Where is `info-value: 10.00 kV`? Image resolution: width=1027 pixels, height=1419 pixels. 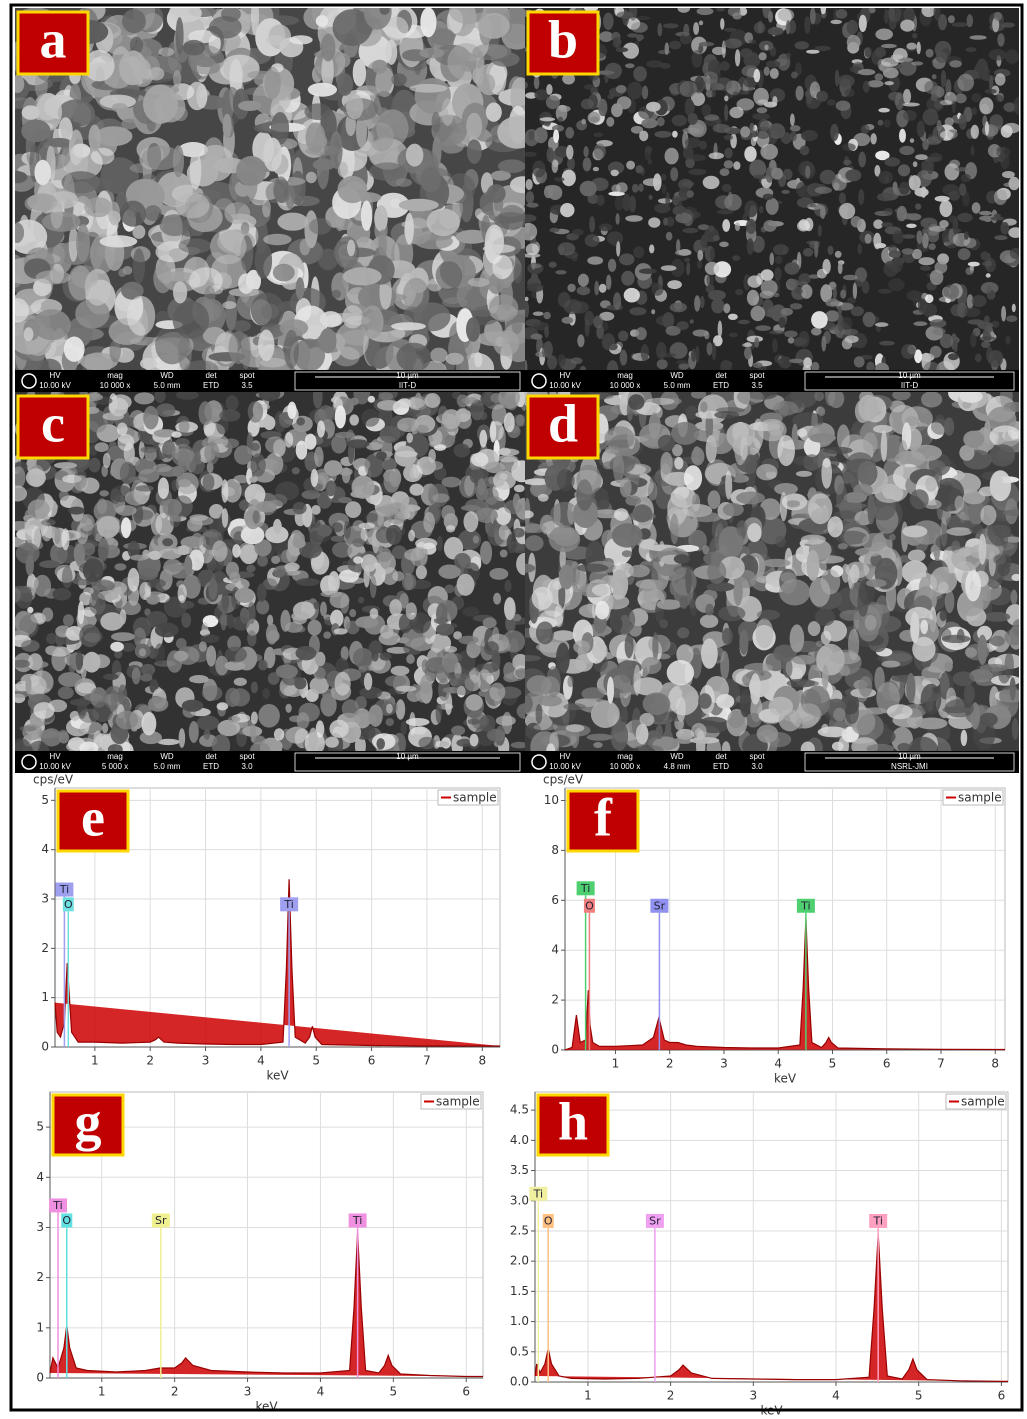
info-value: 10.00 kV is located at coordinates (55, 766).